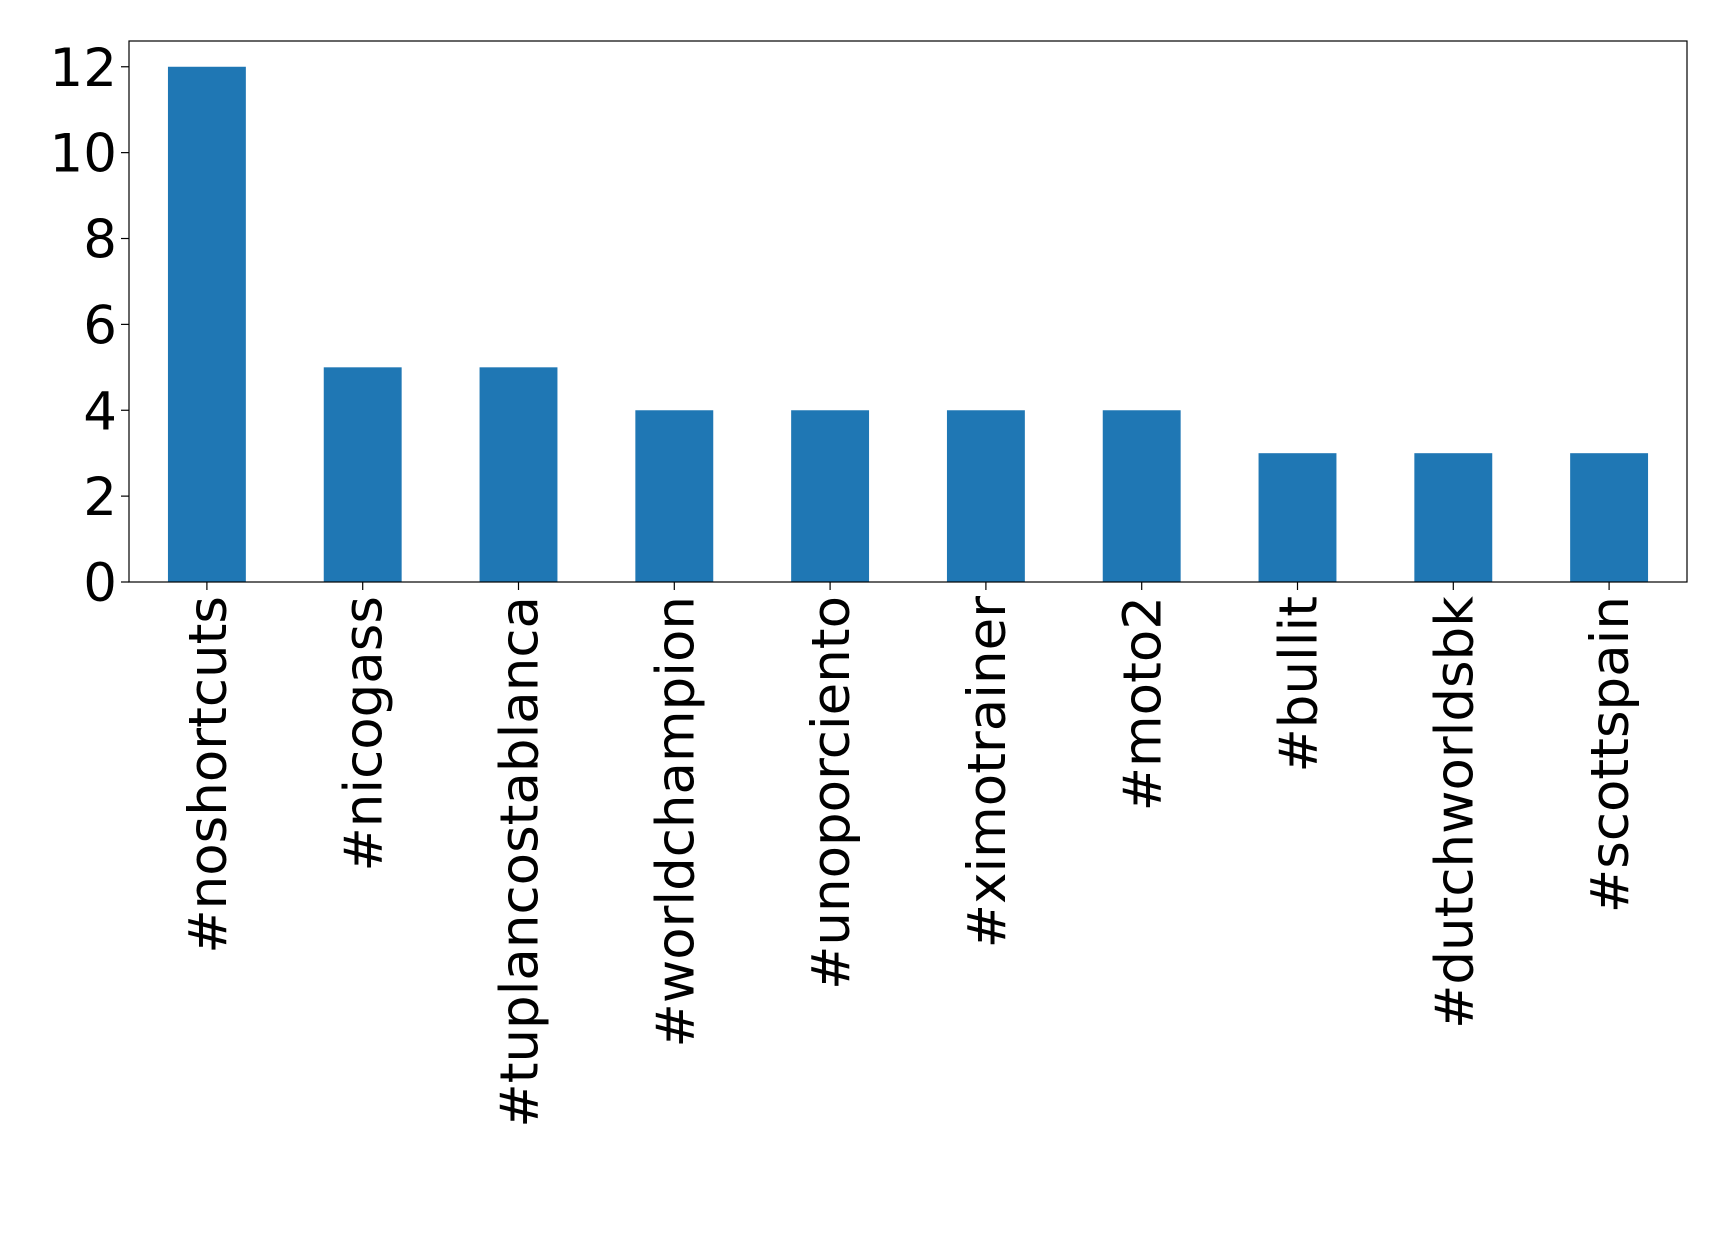  Describe the element at coordinates (1299, 684) in the screenshot. I see `x-tick-label: #bullit` at that location.